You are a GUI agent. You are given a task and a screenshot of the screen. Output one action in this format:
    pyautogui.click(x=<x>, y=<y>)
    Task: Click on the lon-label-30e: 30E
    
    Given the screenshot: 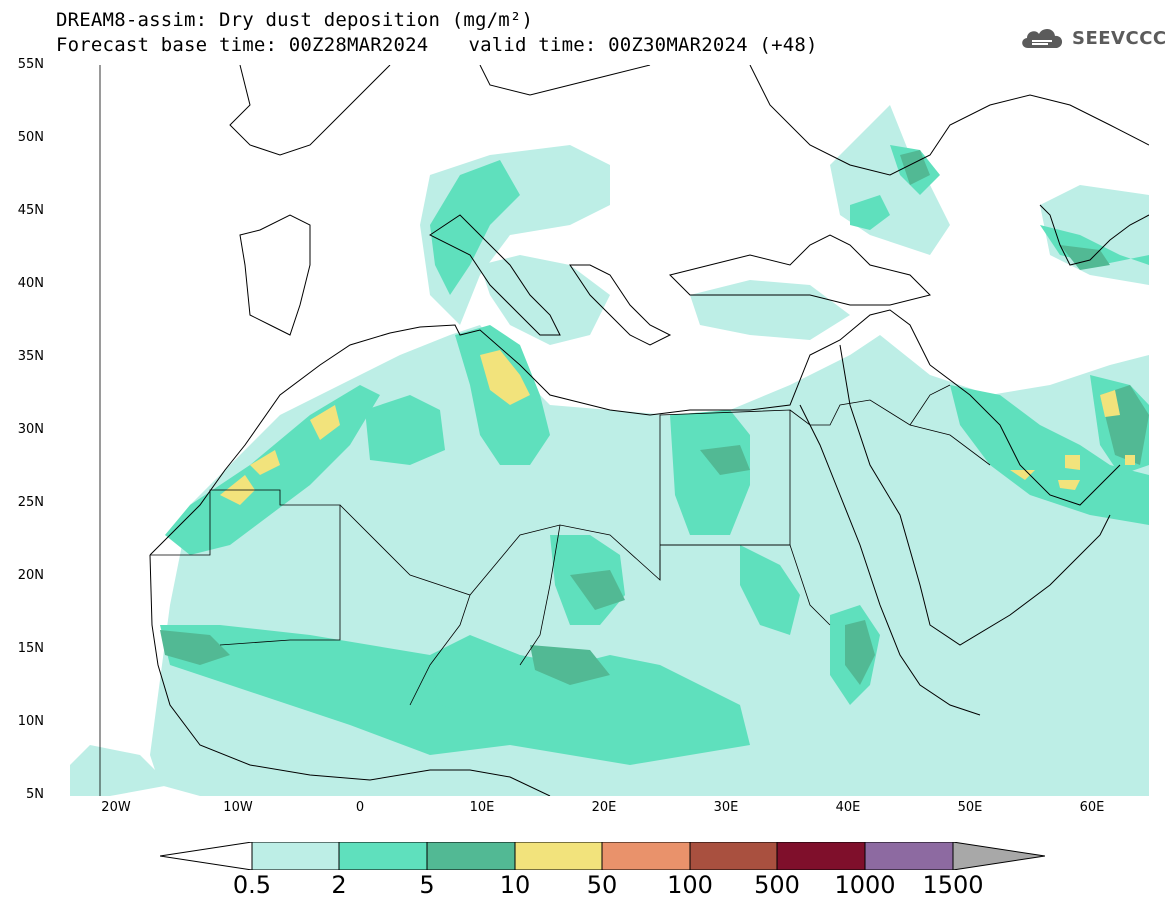 What is the action you would take?
    pyautogui.click(x=726, y=807)
    